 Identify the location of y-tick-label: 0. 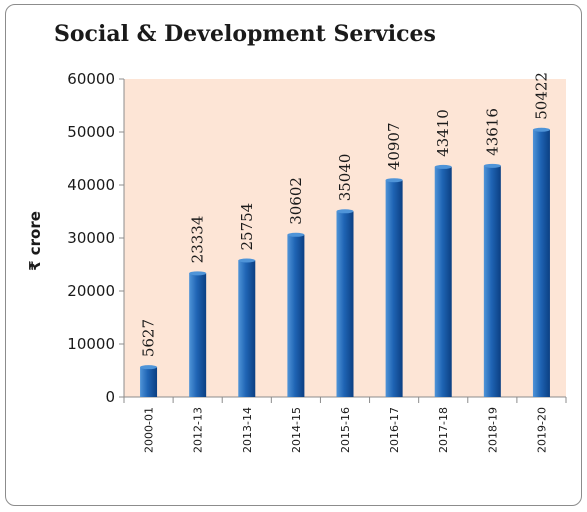
(110, 397).